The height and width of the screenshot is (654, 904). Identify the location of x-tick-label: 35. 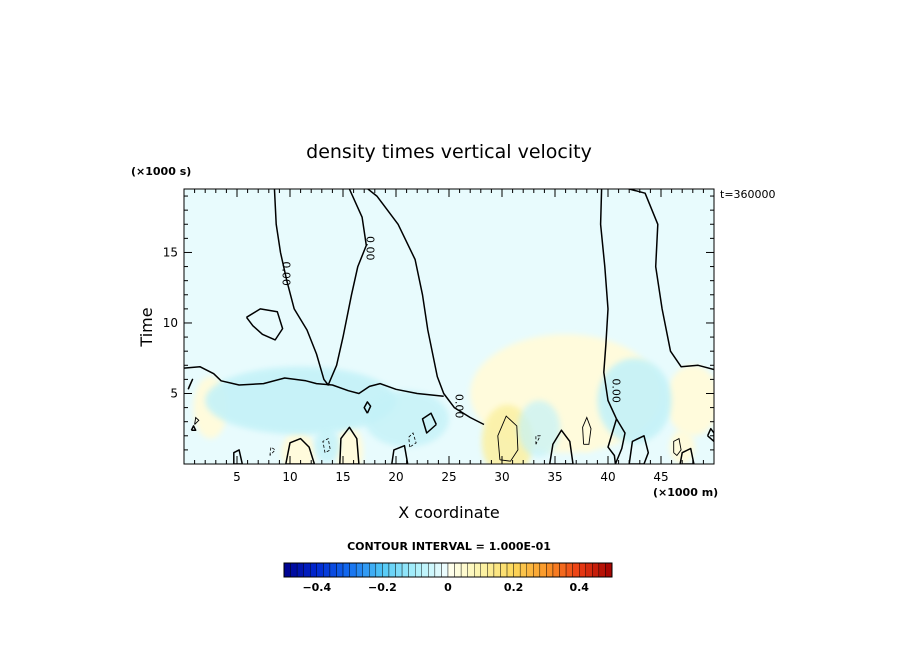
(554, 477).